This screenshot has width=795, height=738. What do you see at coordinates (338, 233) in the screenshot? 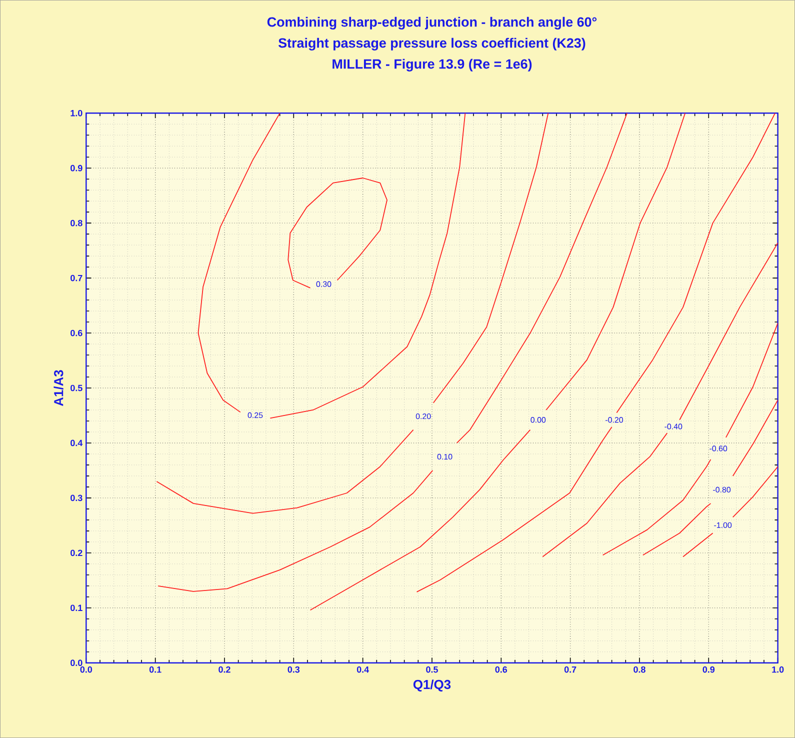
I see `line-series` at bounding box center [338, 233].